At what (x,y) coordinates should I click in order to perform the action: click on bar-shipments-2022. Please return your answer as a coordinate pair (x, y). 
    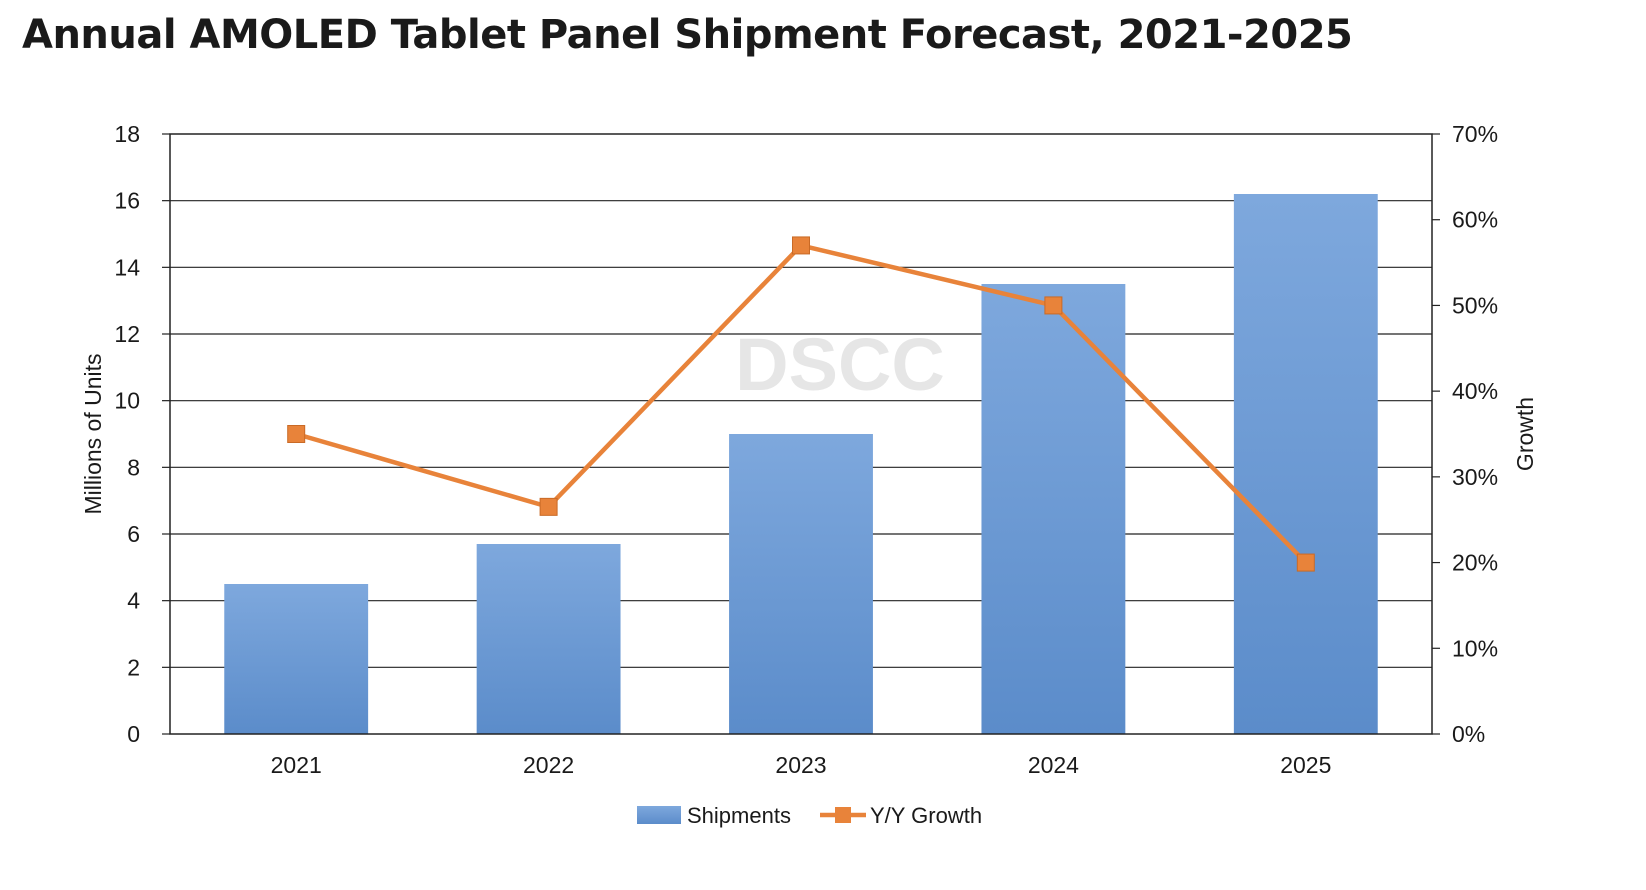
    Looking at the image, I should click on (548, 639).